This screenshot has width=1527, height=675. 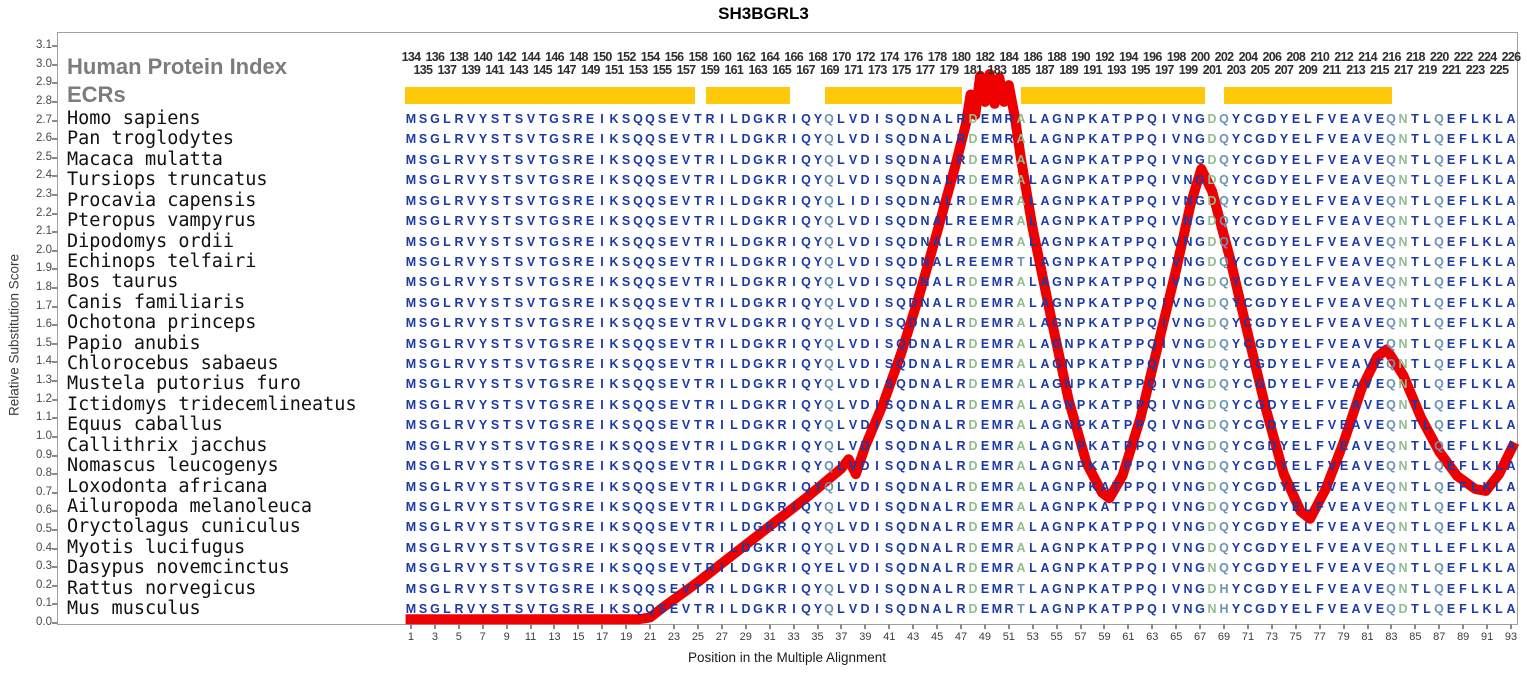 What do you see at coordinates (471, 70) in the screenshot?
I see `ruler-number: 139` at bounding box center [471, 70].